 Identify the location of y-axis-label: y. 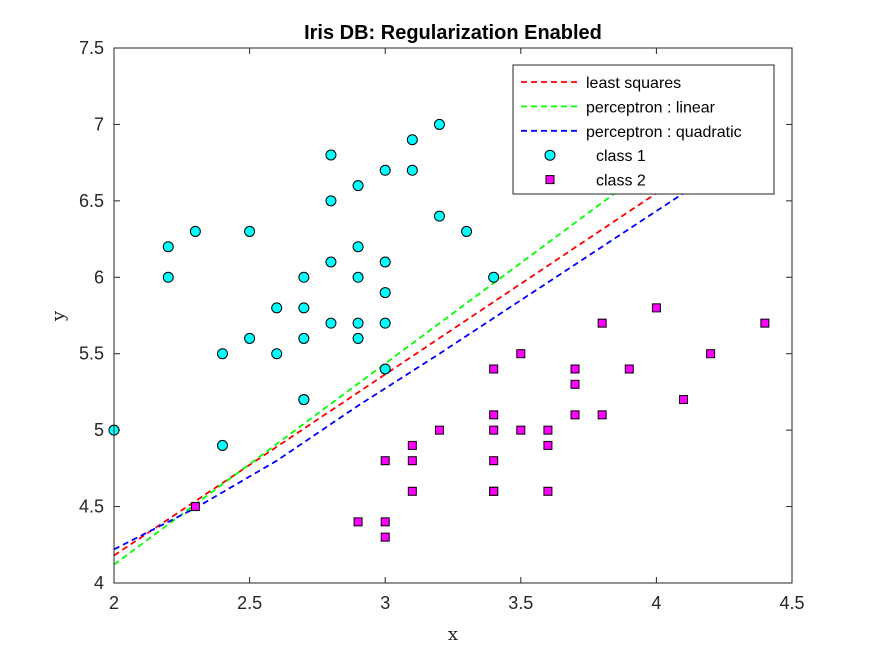
(58, 316).